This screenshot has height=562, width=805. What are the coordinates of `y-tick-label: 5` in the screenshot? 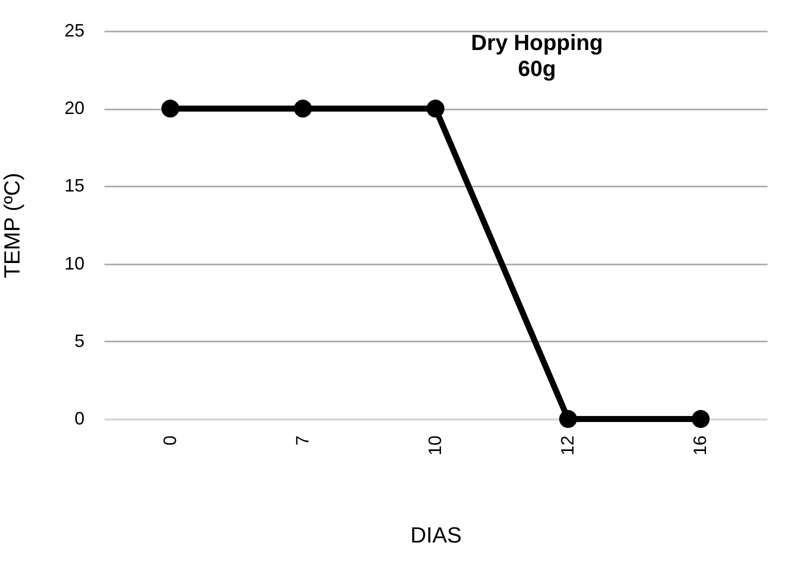 It's located at (79, 340).